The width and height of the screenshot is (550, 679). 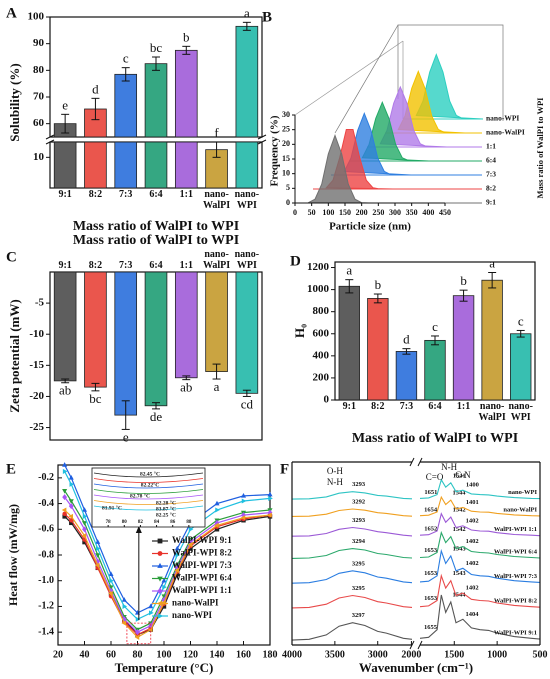 I want to click on x-tick-label-box: 7:3, so click(x=406, y=407).